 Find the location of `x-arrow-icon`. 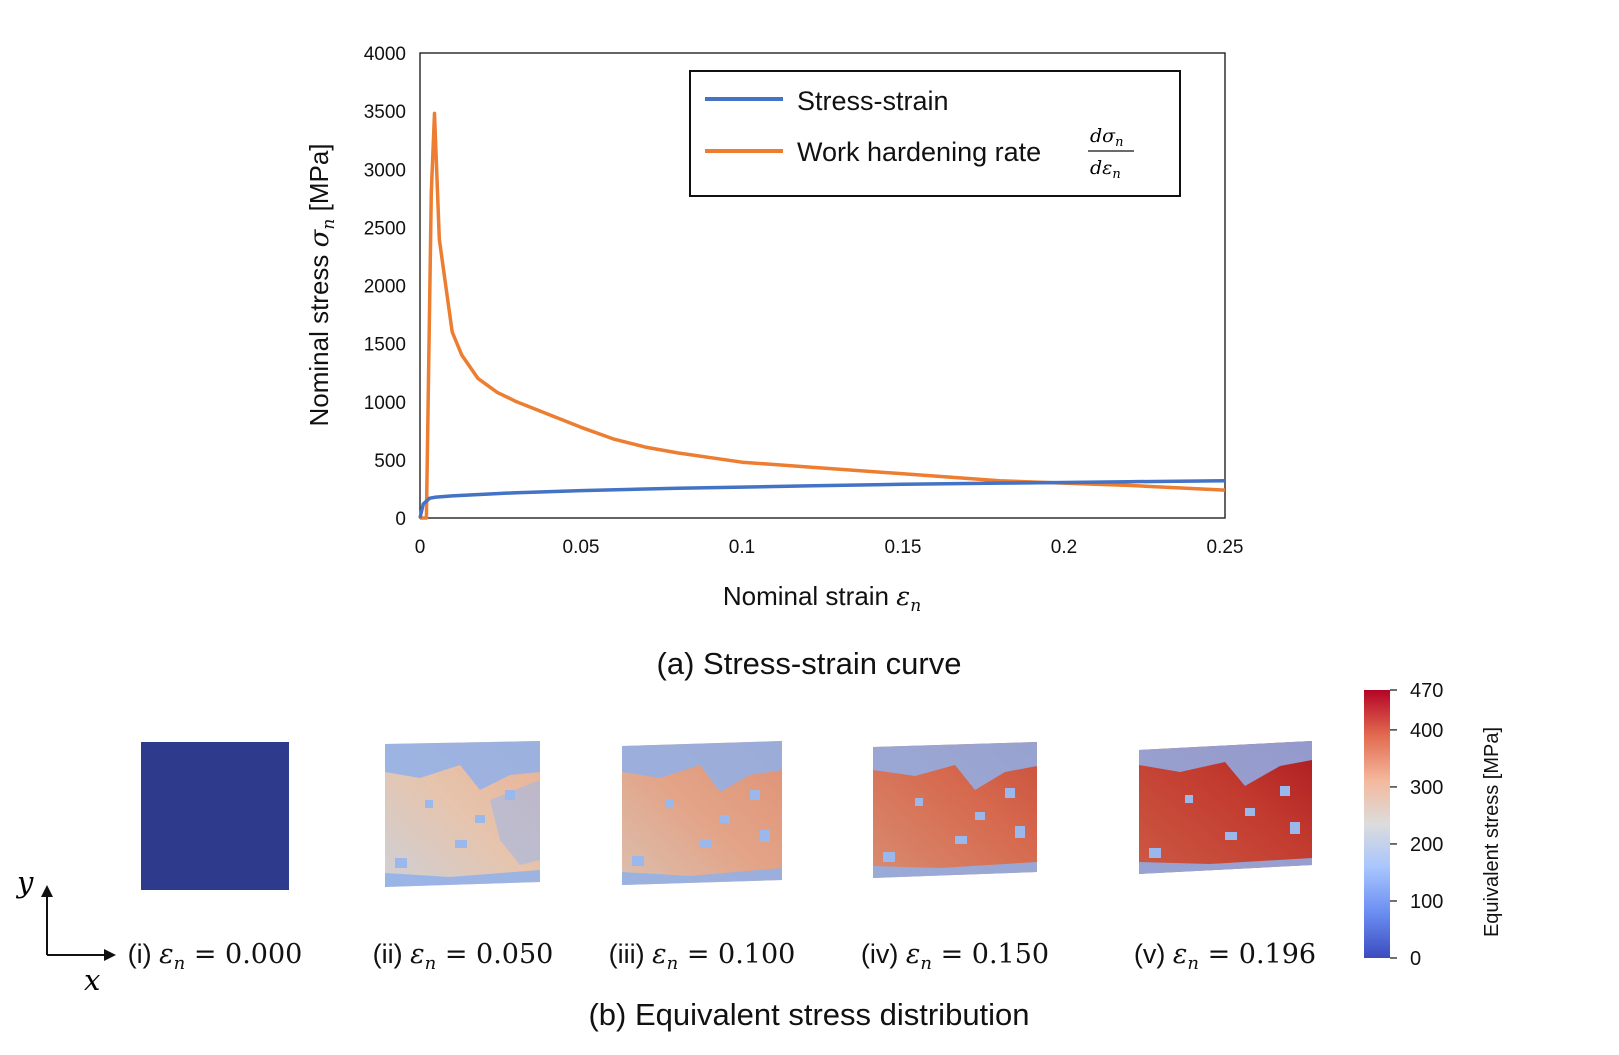

x-arrow-icon is located at coordinates (110, 955).